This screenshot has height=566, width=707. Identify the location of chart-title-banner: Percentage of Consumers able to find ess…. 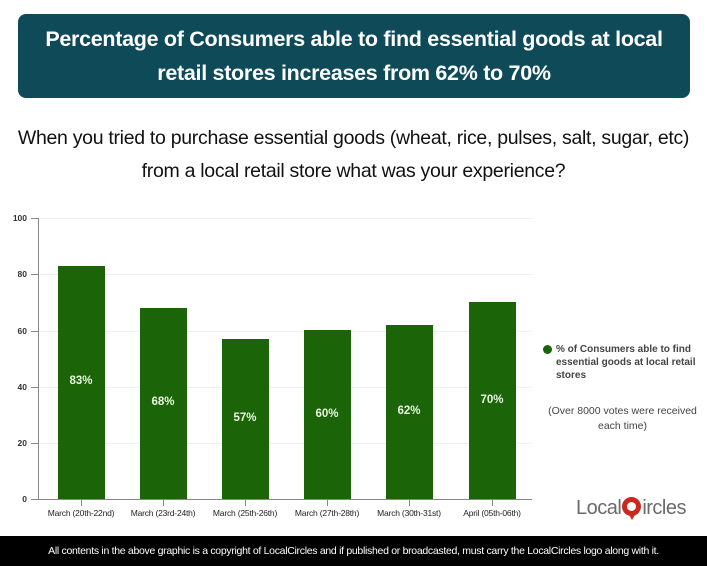
(354, 56).